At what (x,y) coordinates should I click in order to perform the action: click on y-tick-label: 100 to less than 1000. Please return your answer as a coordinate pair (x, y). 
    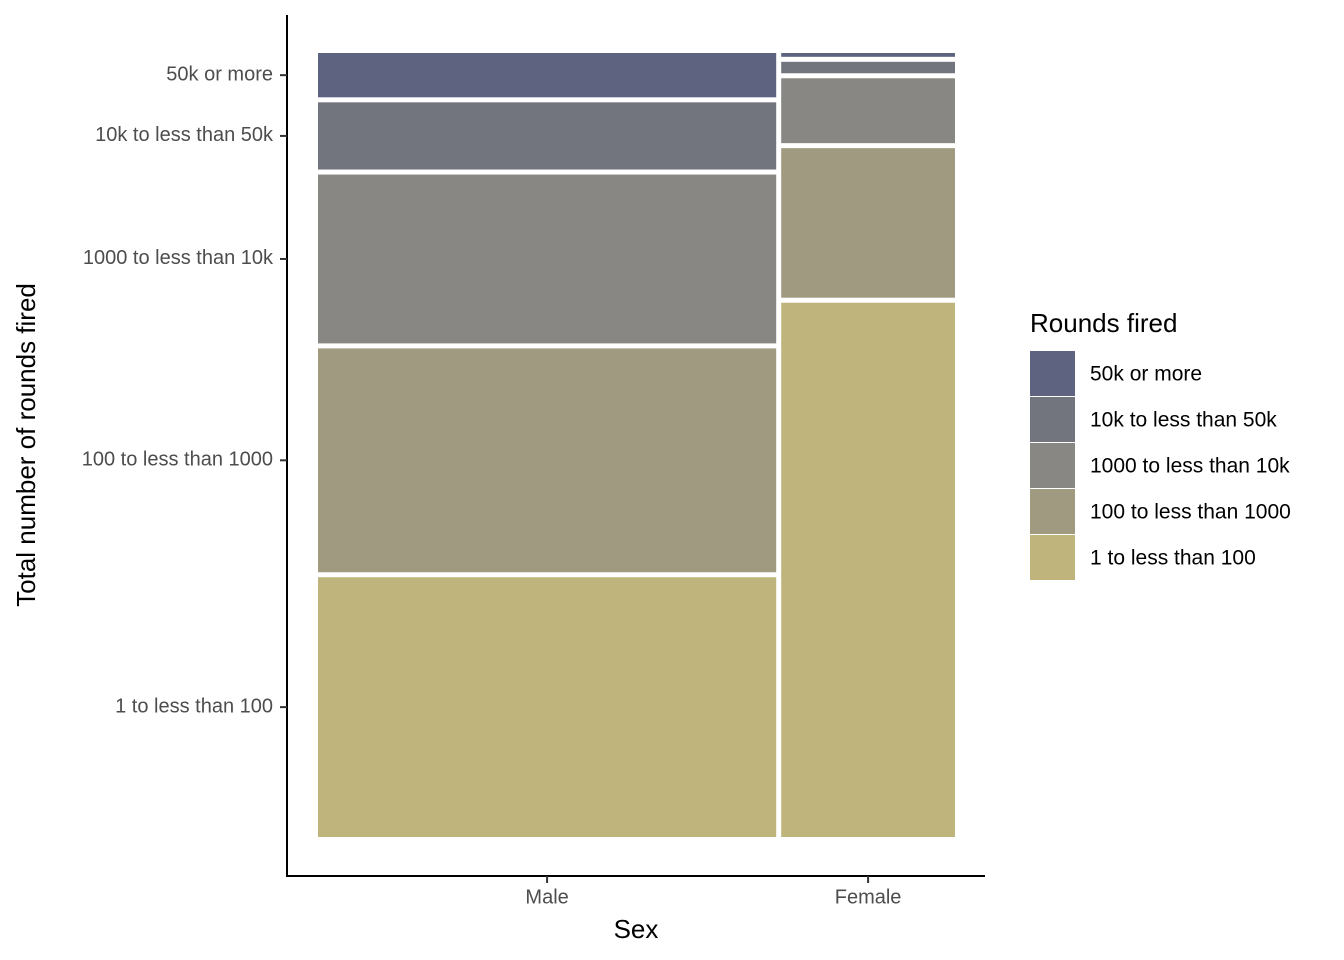
    Looking at the image, I should click on (177, 460).